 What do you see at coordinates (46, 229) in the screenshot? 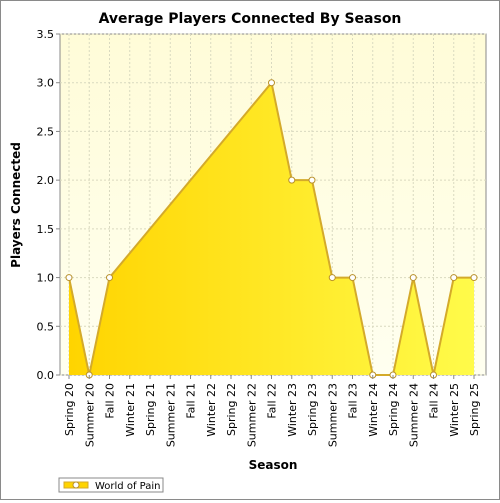
I see `y-tick-label: 1.5` at bounding box center [46, 229].